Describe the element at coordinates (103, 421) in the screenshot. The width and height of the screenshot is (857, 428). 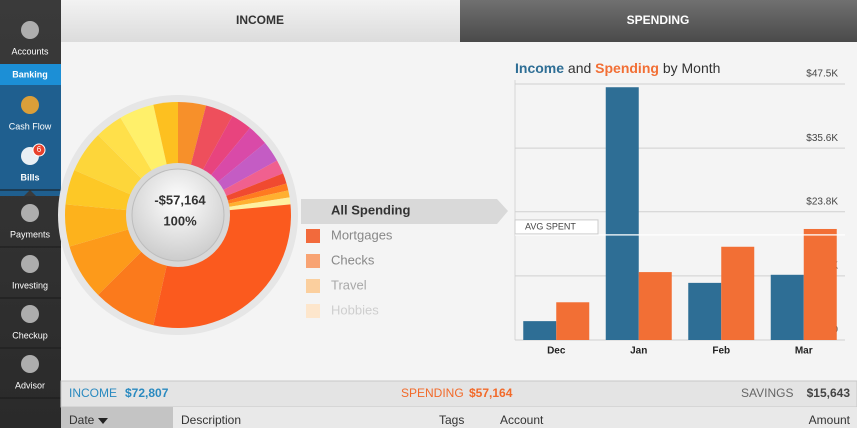
I see `sort-arrow` at that location.